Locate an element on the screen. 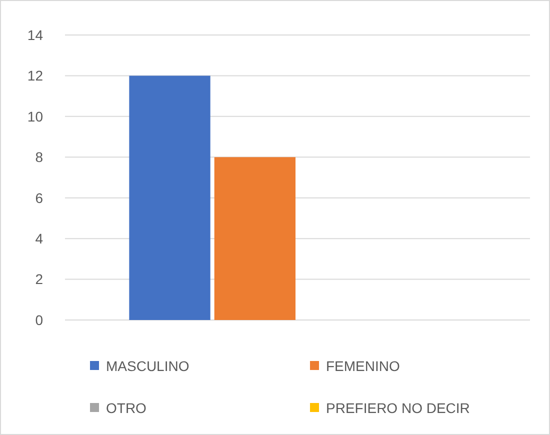 The image size is (550, 435). y-tick-label: 4 is located at coordinates (39, 238).